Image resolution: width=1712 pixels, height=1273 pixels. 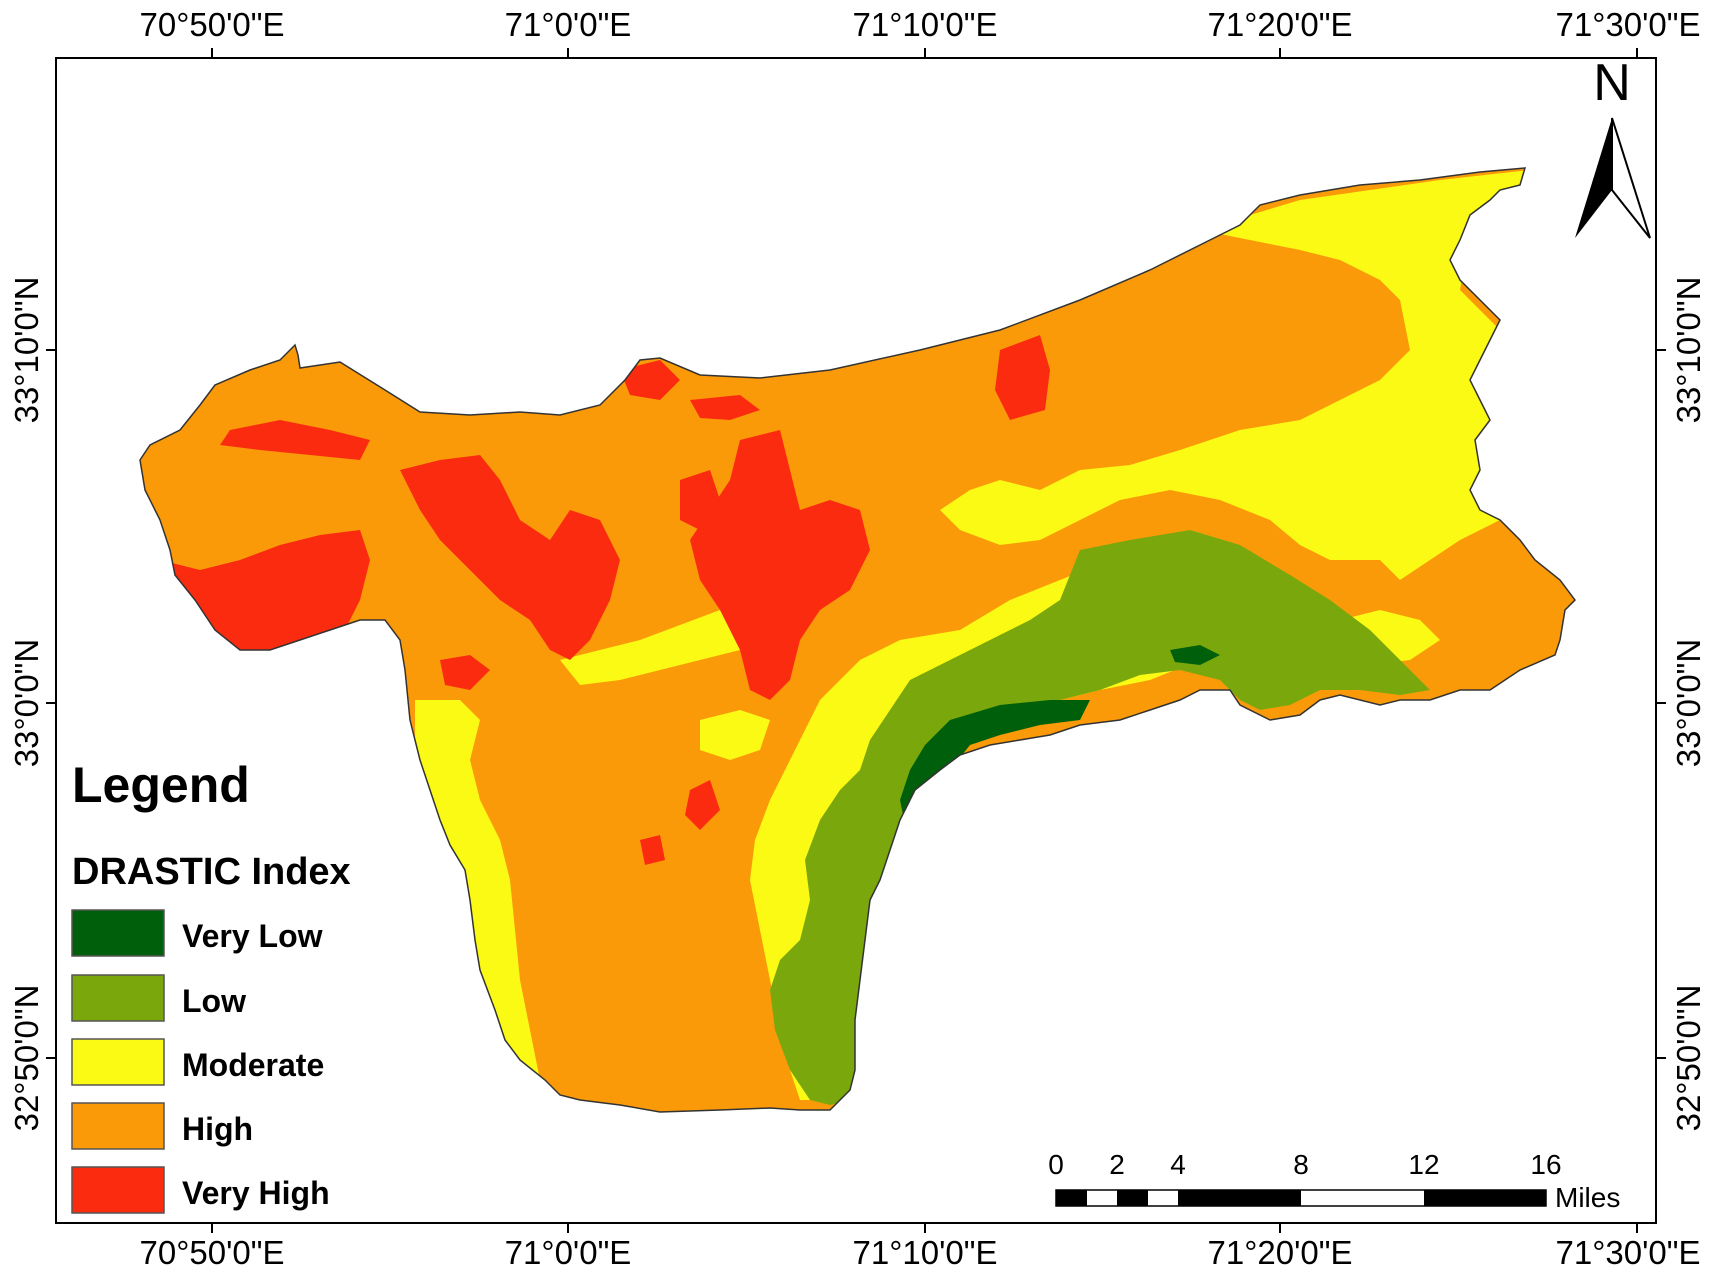 What do you see at coordinates (212, 24) in the screenshot?
I see `lon-label-top: 70°50'0"E` at bounding box center [212, 24].